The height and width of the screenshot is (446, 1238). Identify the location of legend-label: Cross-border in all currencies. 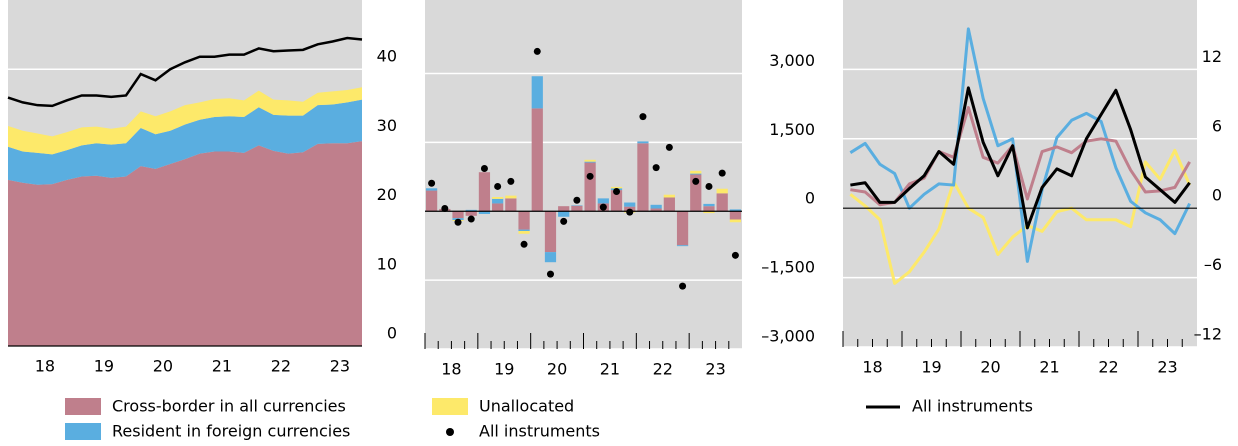
(229, 406).